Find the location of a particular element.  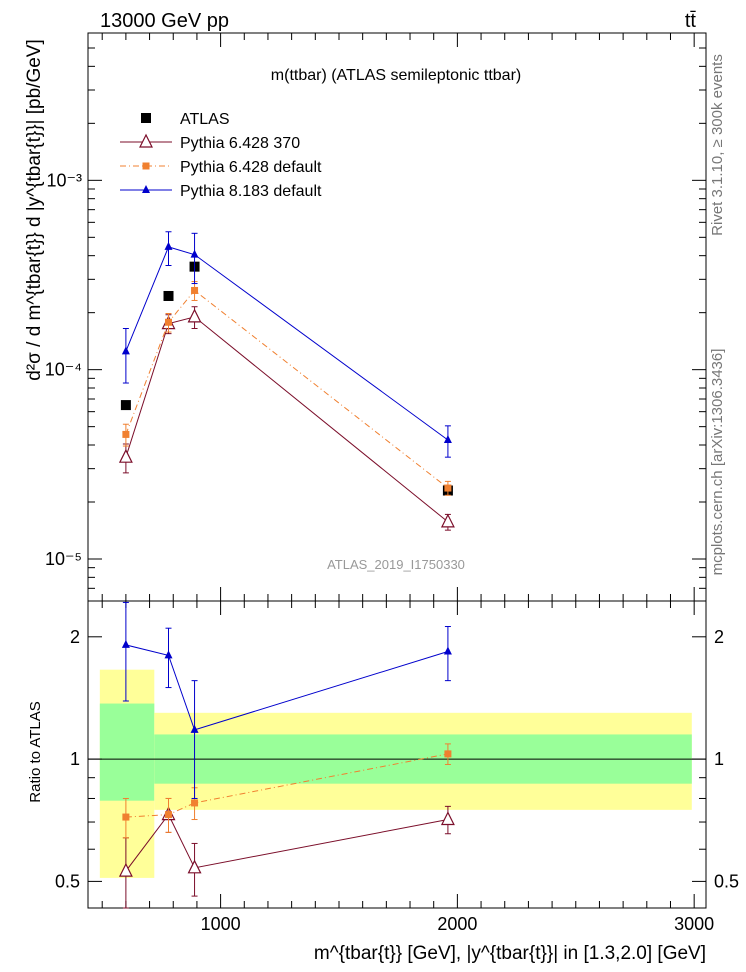

legend-pythia-8-183-default-marker is located at coordinates (146, 189).